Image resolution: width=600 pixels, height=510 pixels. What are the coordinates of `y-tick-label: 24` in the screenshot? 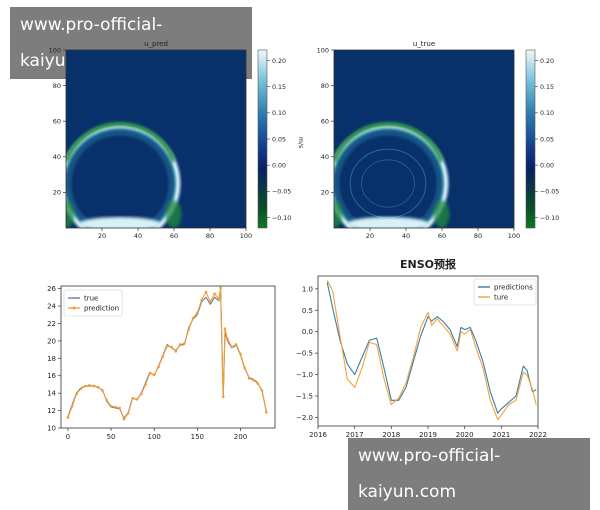 It's located at (51, 307).